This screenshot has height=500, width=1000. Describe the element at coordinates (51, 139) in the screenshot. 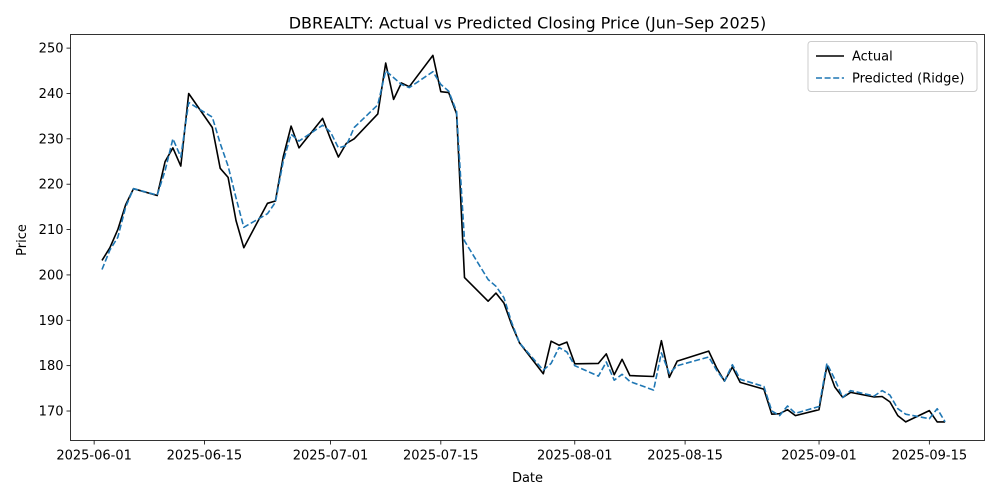

I see `y-tick-label: 230` at that location.